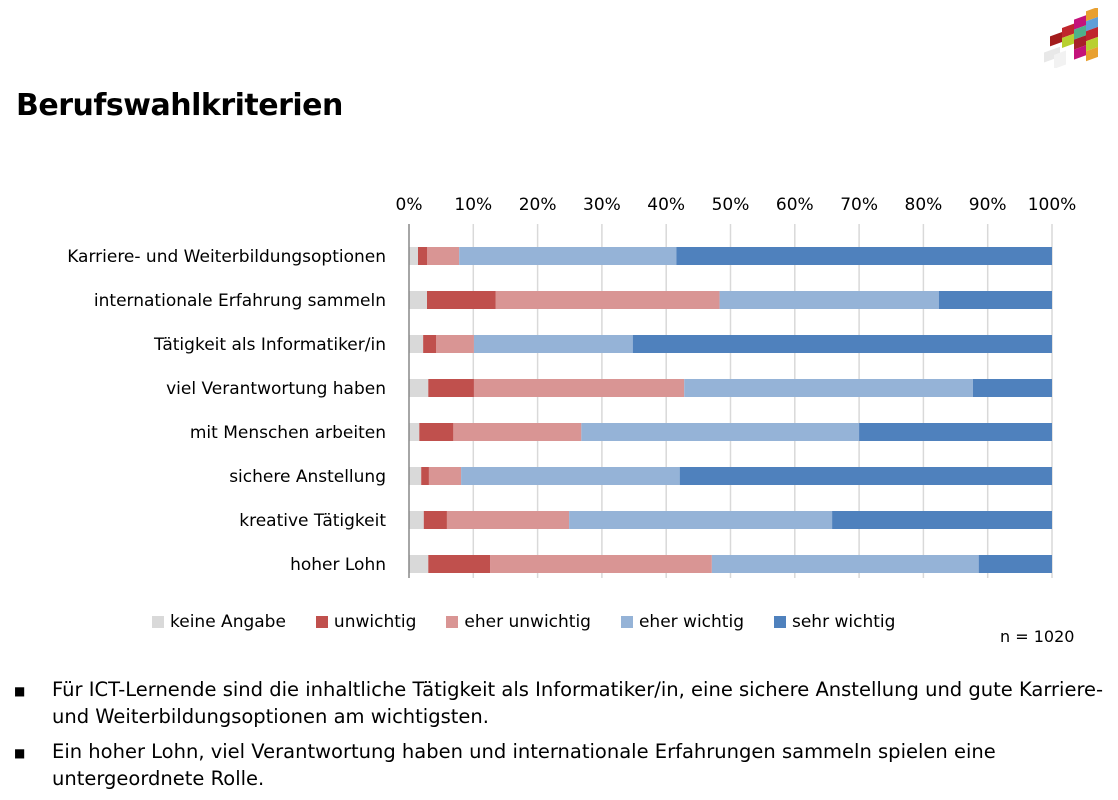  Describe the element at coordinates (409, 205) in the screenshot. I see `x-tick-label: 0%` at that location.